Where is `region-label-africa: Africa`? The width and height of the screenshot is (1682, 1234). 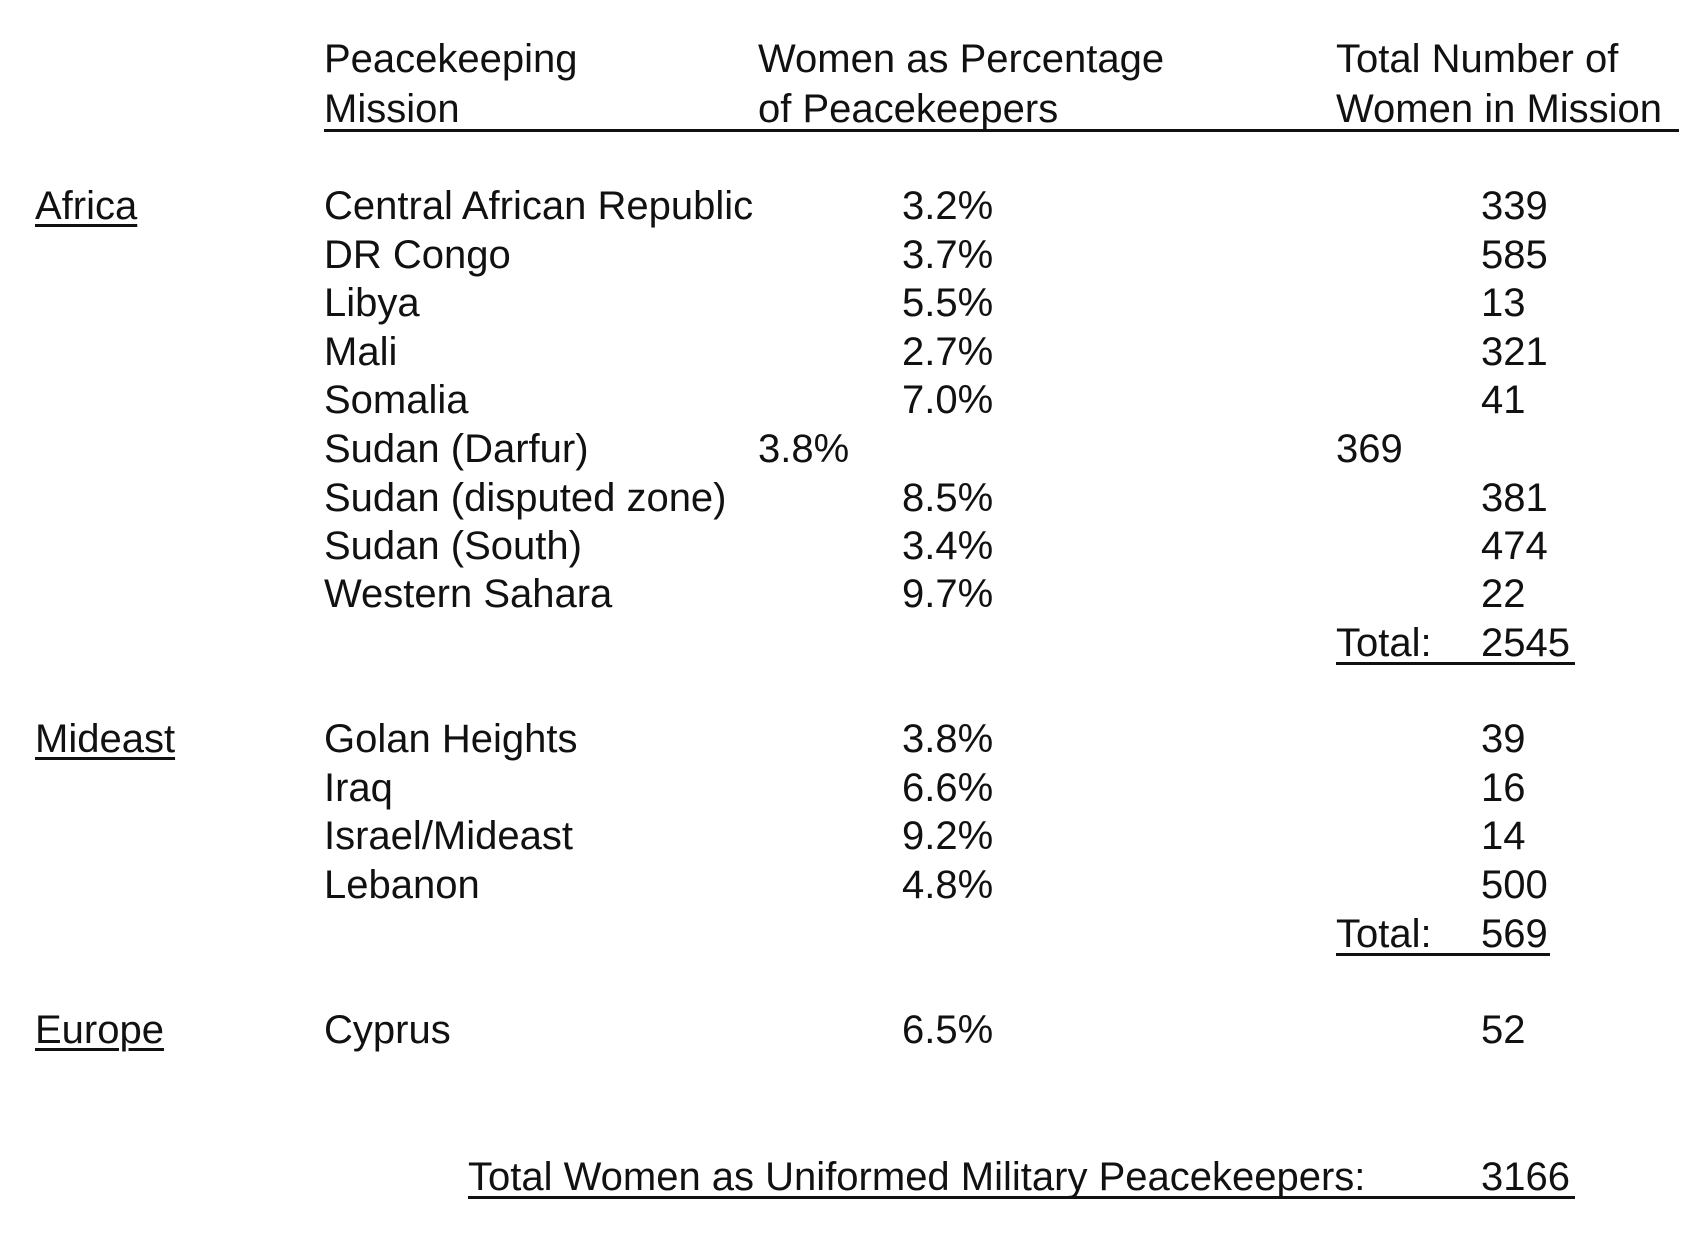 region-label-africa: Africa is located at coordinates (86, 206).